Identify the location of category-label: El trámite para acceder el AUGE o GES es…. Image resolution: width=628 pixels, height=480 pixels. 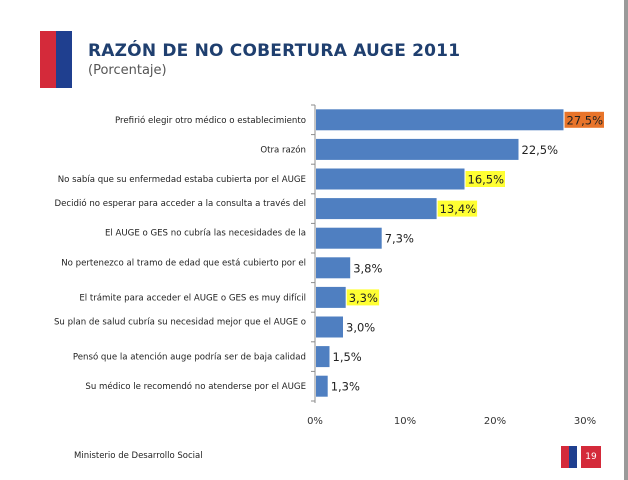
(192, 298).